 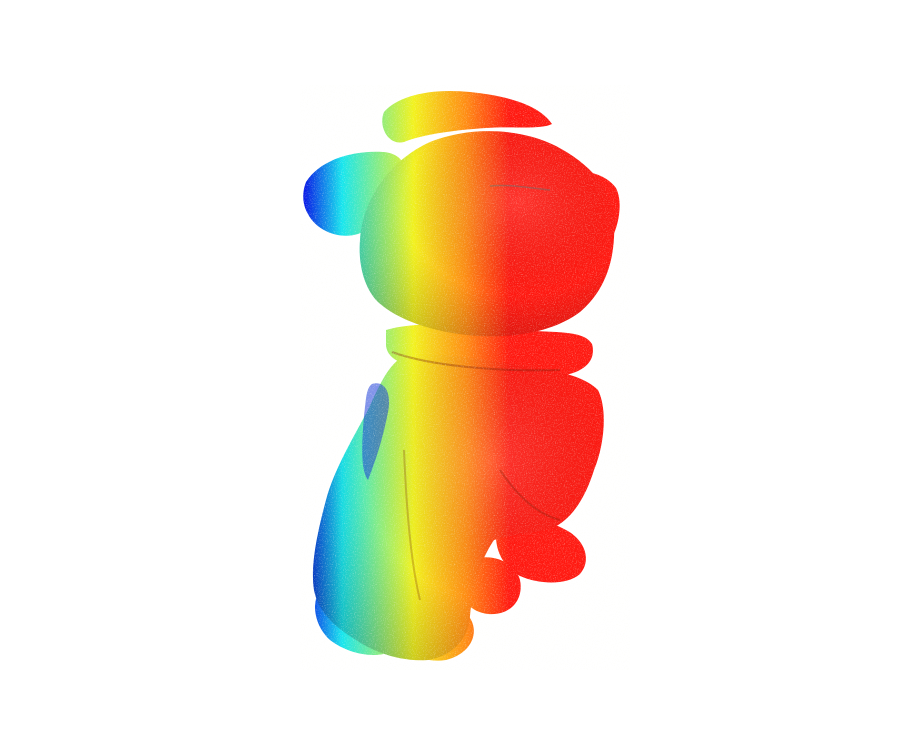 What do you see at coordinates (412, 525) in the screenshot?
I see `leg-crease` at bounding box center [412, 525].